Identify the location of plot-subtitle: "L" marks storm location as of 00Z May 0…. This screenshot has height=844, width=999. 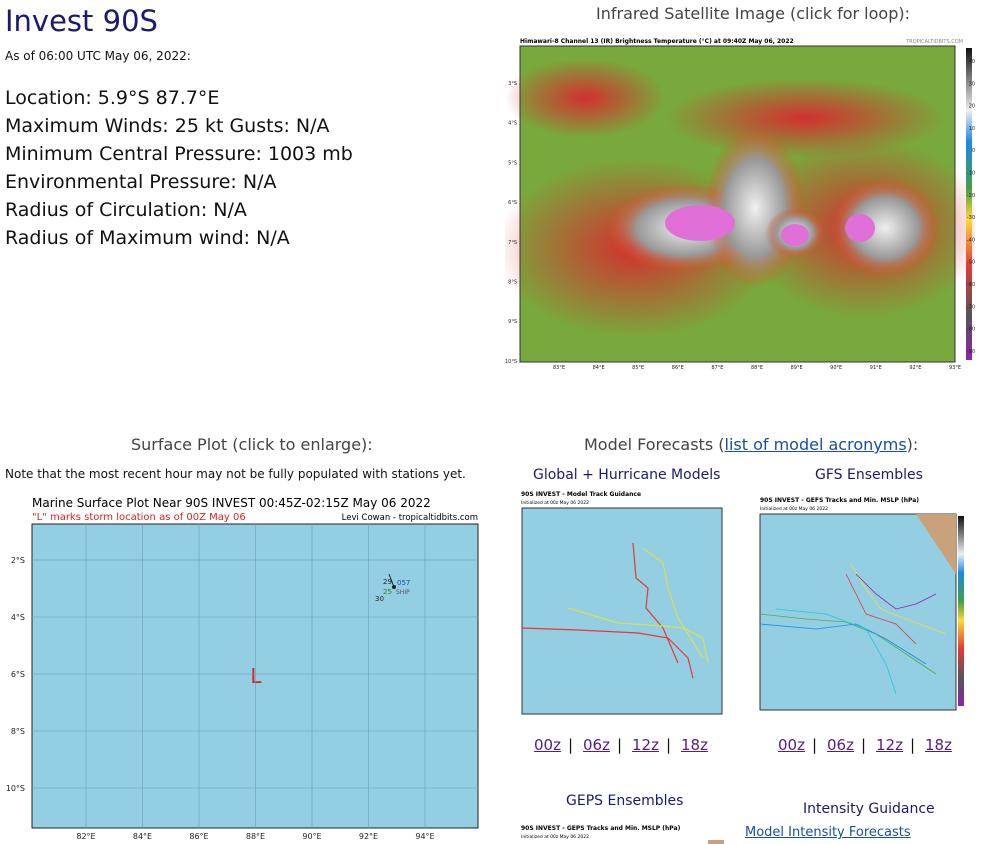
(139, 517).